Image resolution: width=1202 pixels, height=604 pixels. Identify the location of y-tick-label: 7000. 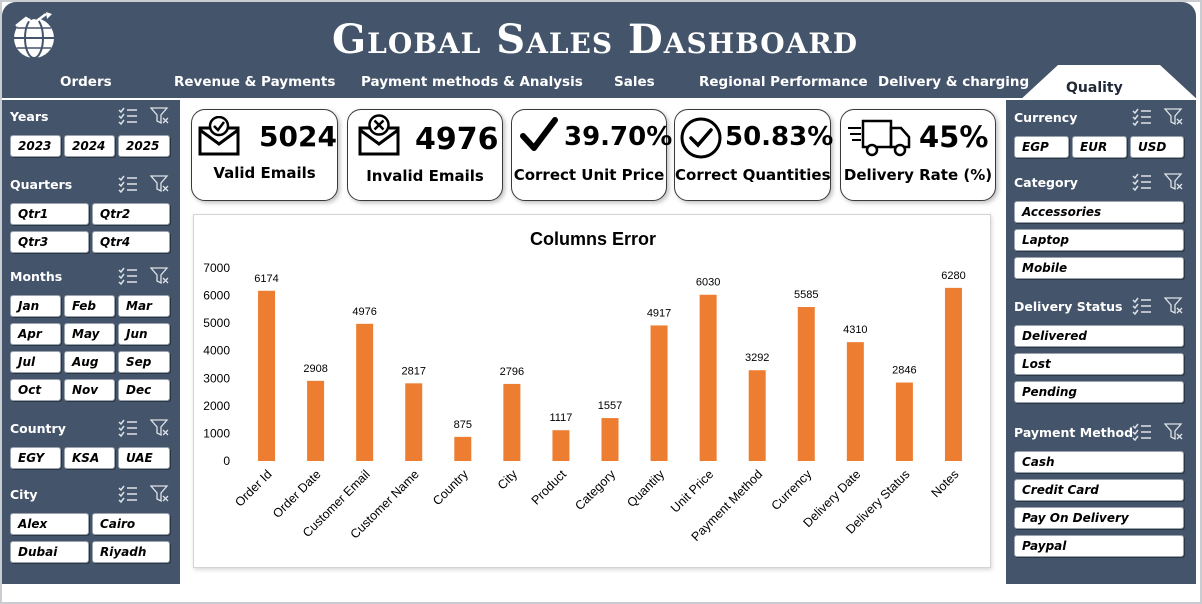
(216, 268).